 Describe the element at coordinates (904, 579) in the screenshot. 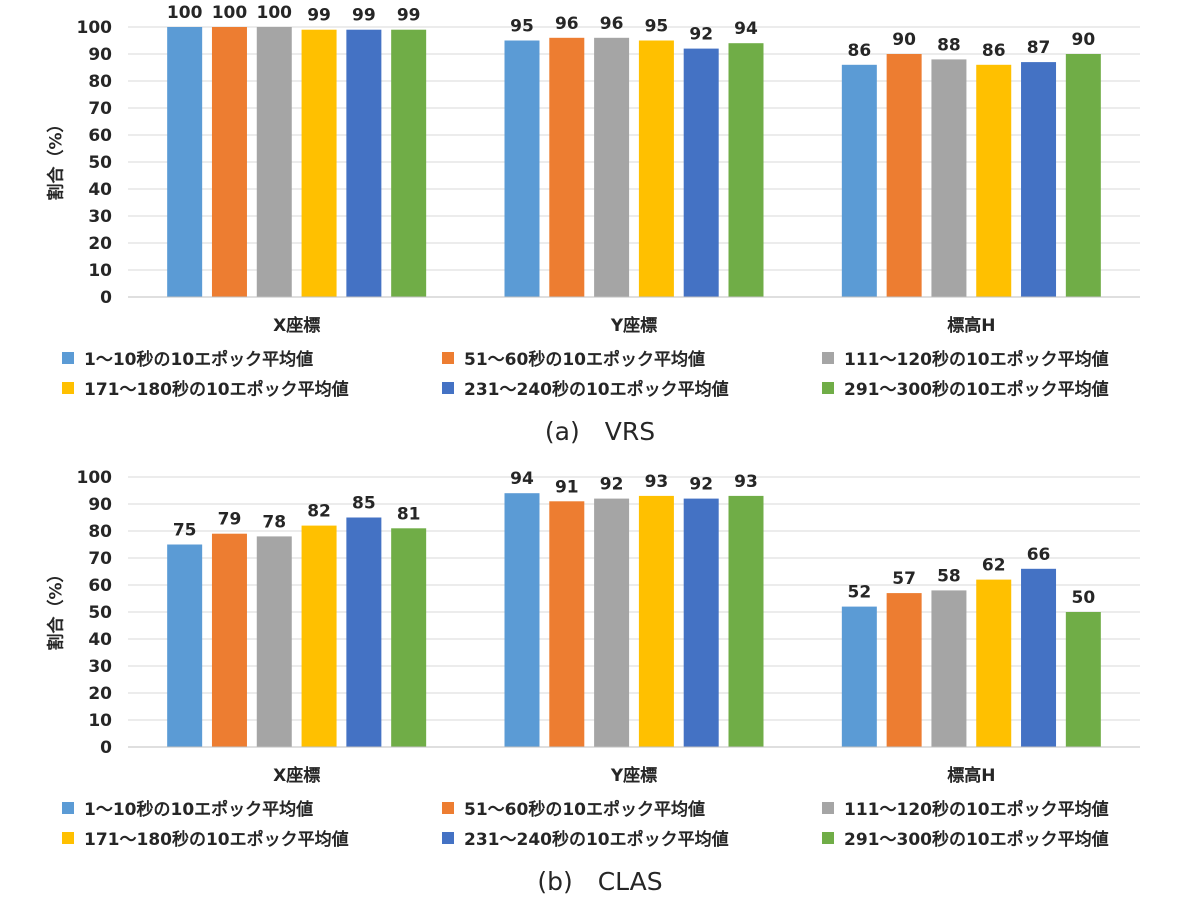

I see `data-label: 57` at that location.